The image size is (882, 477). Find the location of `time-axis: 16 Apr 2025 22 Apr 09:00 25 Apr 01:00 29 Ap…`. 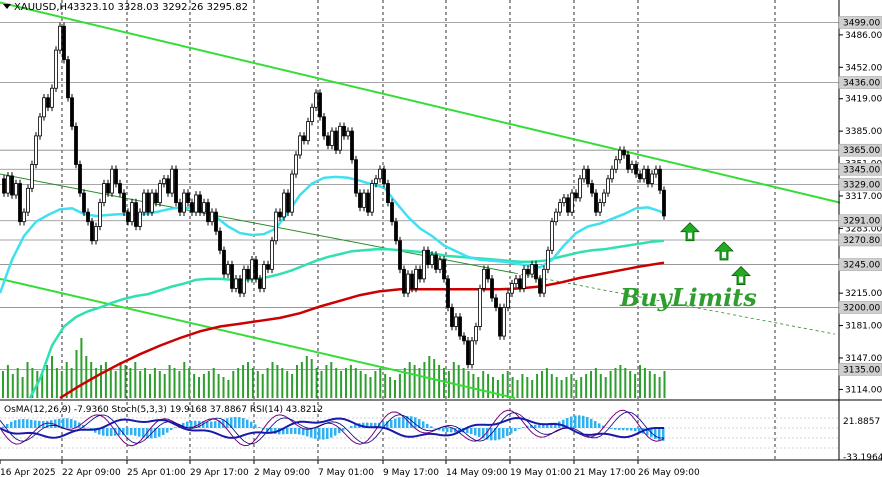

time-axis: 16 Apr 2025 22 Apr 09:00 25 Apr 01:00 29 Ap… is located at coordinates (350, 468).